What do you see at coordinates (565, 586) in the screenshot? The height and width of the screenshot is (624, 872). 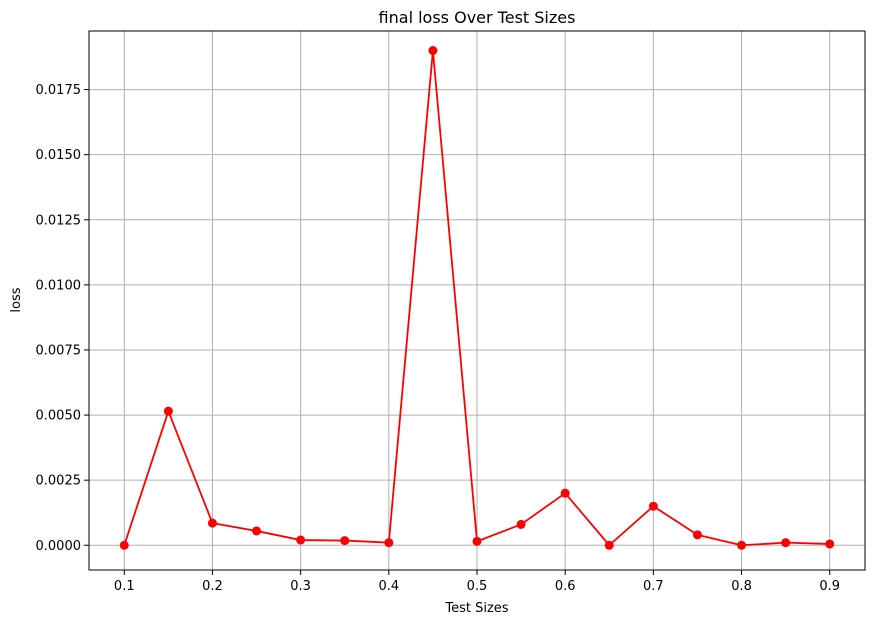 I see `x-tick-label: 0.6` at bounding box center [565, 586].